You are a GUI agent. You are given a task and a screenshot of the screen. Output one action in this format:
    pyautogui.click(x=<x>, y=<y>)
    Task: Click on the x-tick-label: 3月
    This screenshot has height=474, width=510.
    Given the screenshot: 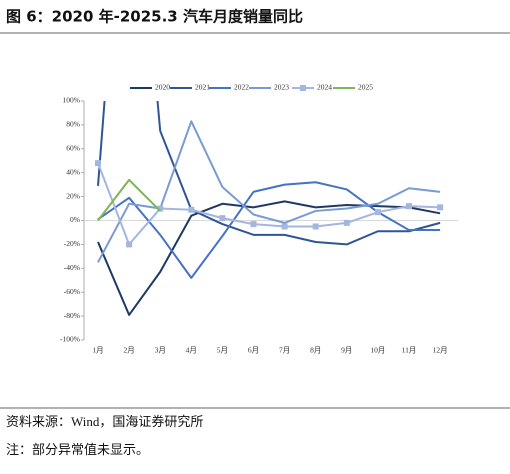 What is the action you would take?
    pyautogui.click(x=160, y=350)
    